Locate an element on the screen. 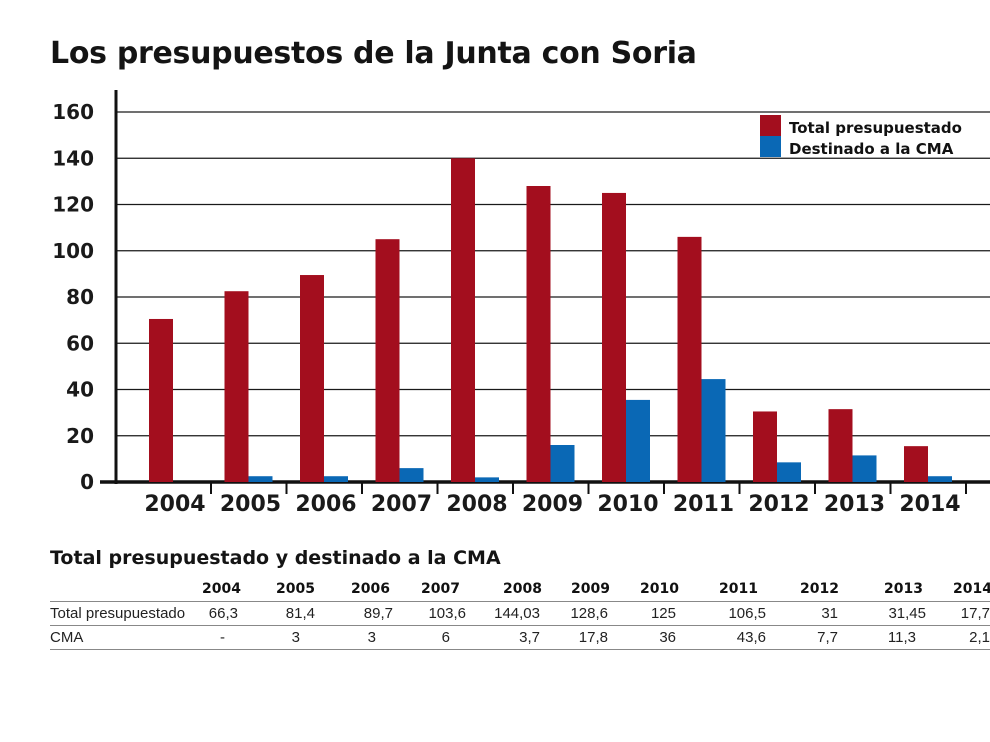 The image size is (990, 742). legend-swatch-cma is located at coordinates (770, 146).